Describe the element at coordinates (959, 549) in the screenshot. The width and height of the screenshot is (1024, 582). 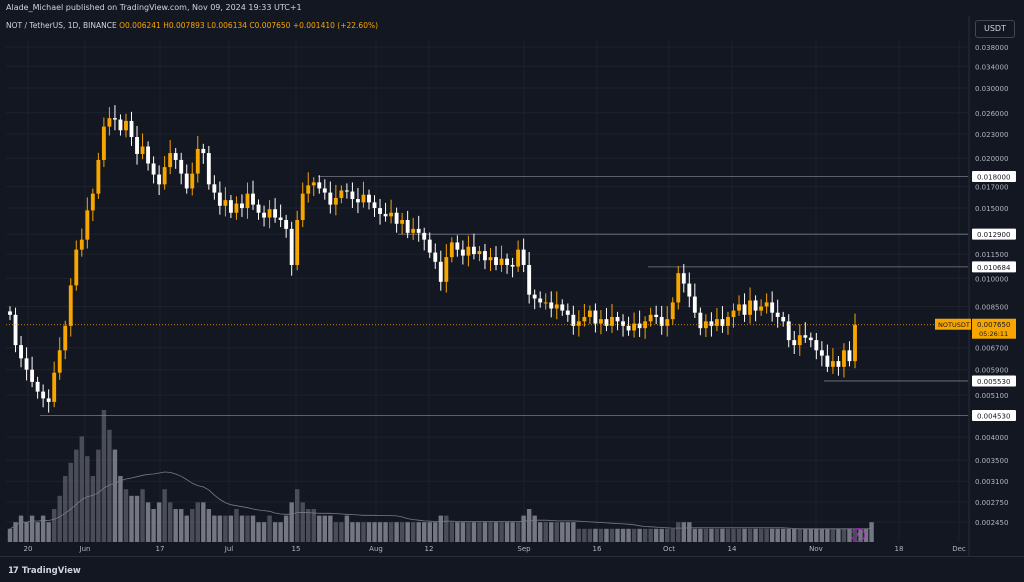
I see `time-tick: Dec` at that location.